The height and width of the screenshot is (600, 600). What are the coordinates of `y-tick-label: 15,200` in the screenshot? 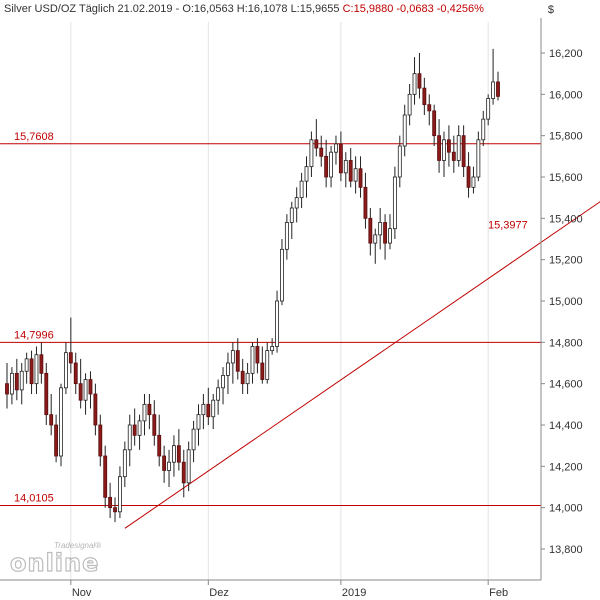 It's located at (566, 261).